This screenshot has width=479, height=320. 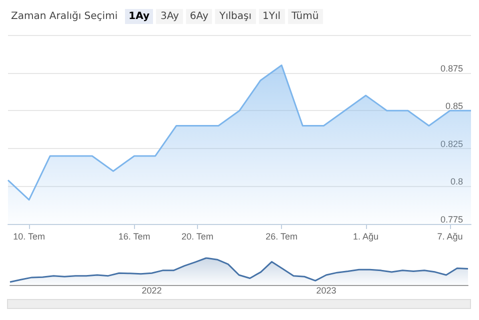 What do you see at coordinates (64, 17) in the screenshot?
I see `text: Zaman Aralığı Seçimi` at bounding box center [64, 17].